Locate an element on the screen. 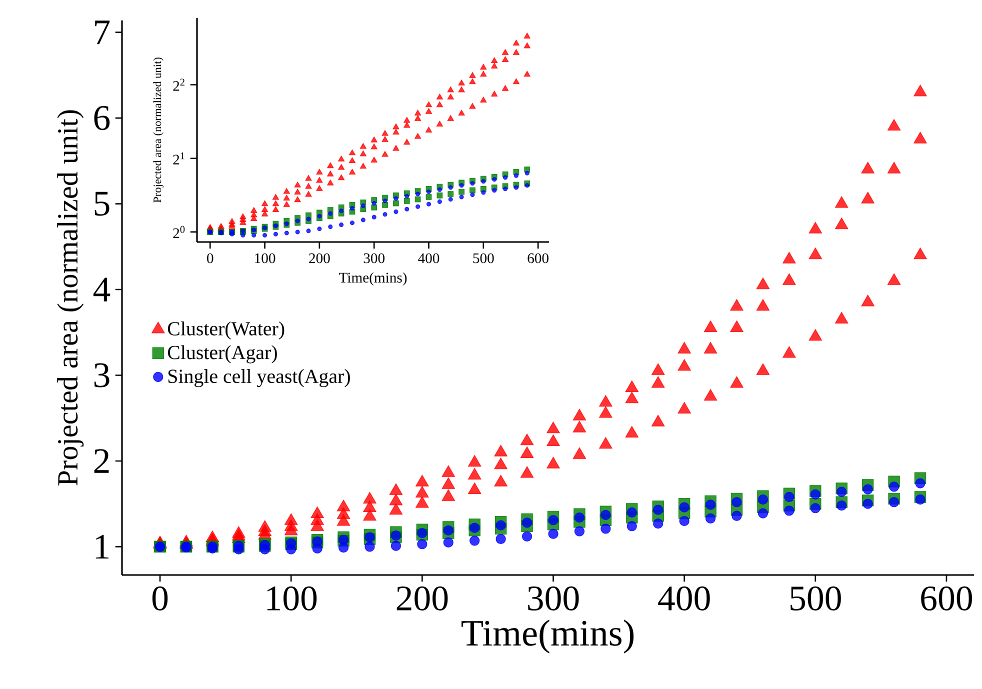 The image size is (982, 689). y-tick-label: 3 is located at coordinates (102, 375).